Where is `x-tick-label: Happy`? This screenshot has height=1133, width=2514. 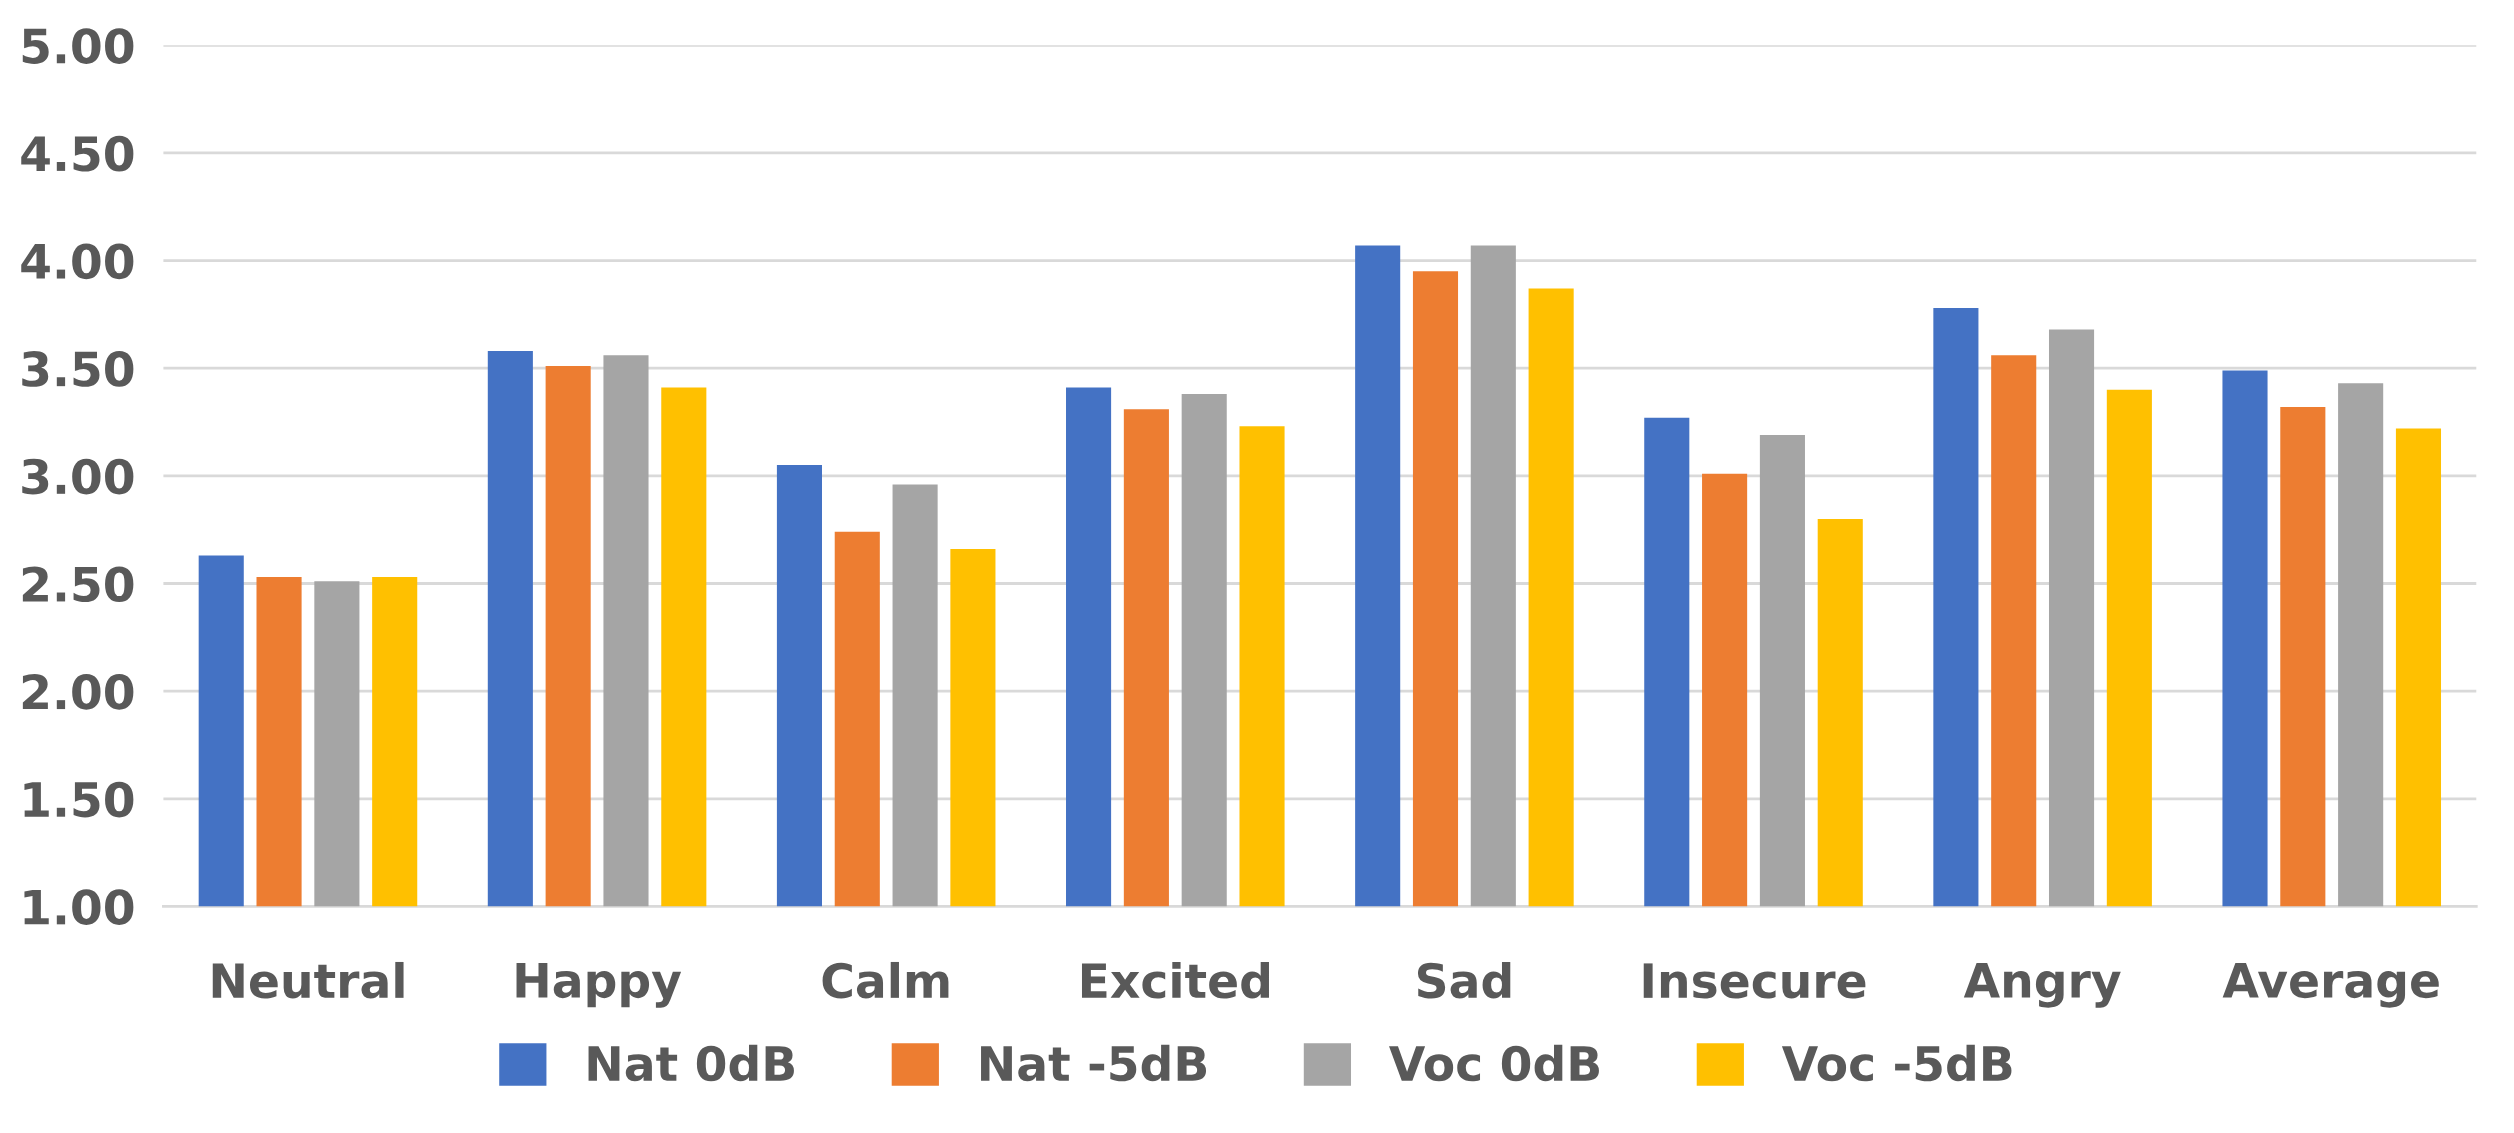 x-tick-label: Happy is located at coordinates (599, 985).